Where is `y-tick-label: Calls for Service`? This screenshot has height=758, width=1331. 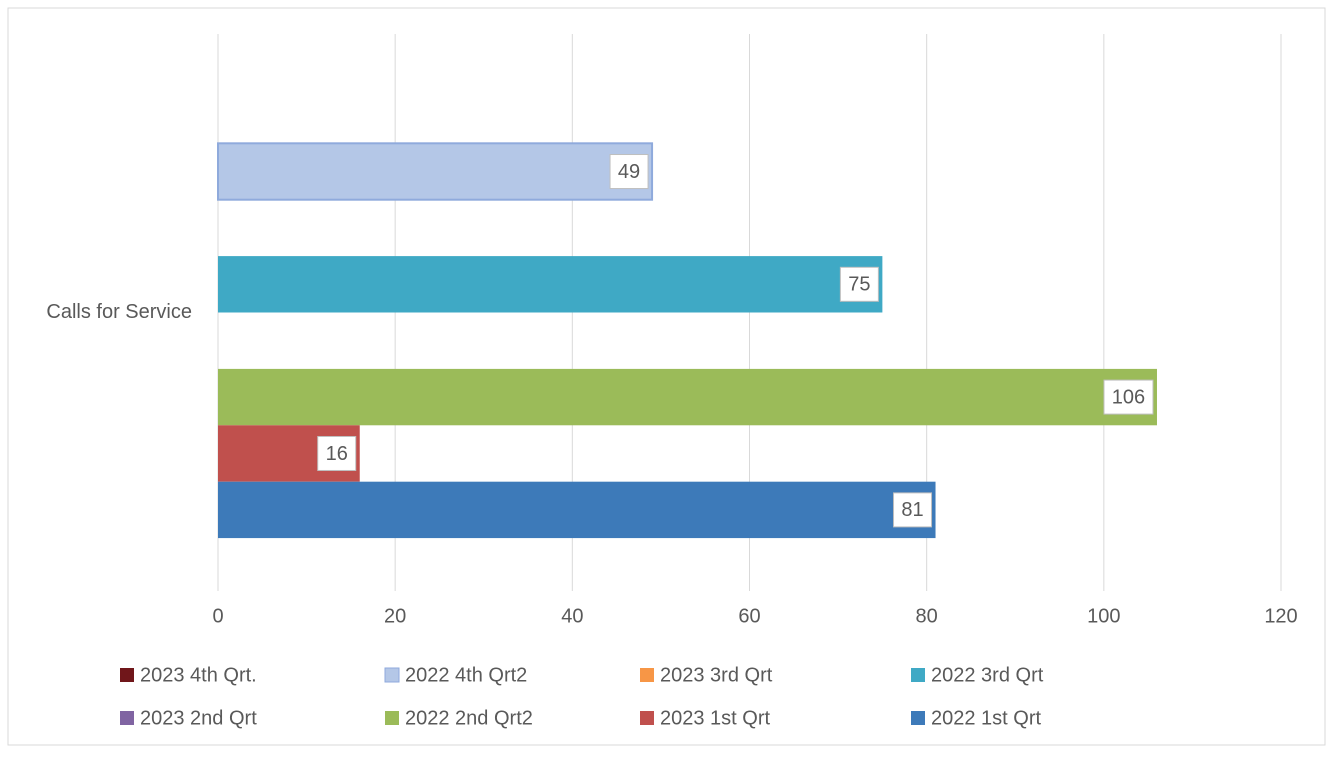
y-tick-label: Calls for Service is located at coordinates (119, 312).